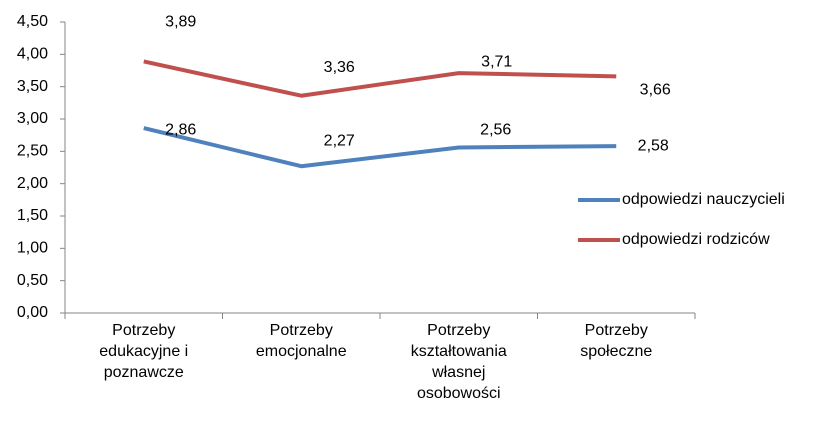  What do you see at coordinates (32, 86) in the screenshot?
I see `y-tick-label: 3,50` at bounding box center [32, 86].